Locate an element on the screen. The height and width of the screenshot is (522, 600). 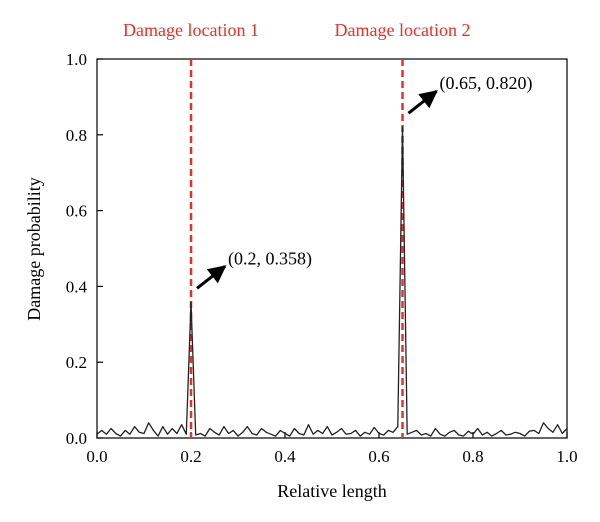
x-tick-label: 0.2 is located at coordinates (190, 456).